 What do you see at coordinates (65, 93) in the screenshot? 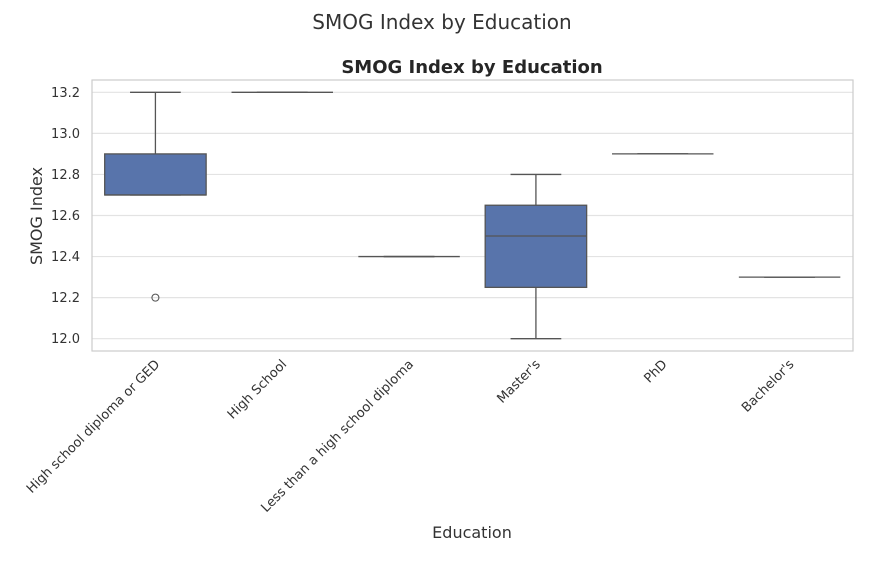
I see `y-tick-label: 13.2` at bounding box center [65, 93].